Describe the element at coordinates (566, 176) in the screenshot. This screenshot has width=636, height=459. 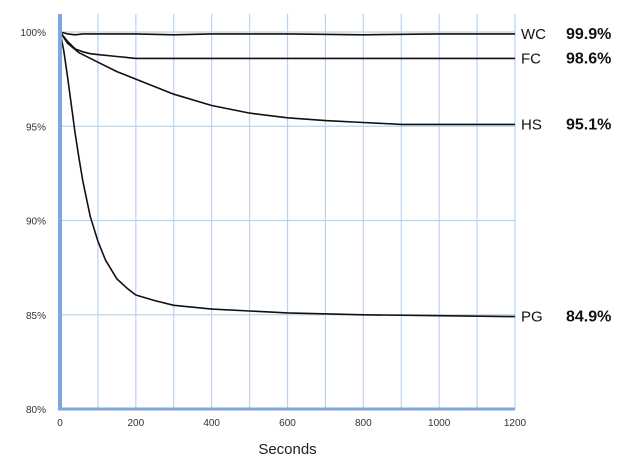
I see `series-end-labels: WC 99.9% FC 98.6% HS 95.1% PG 84.9%` at that location.